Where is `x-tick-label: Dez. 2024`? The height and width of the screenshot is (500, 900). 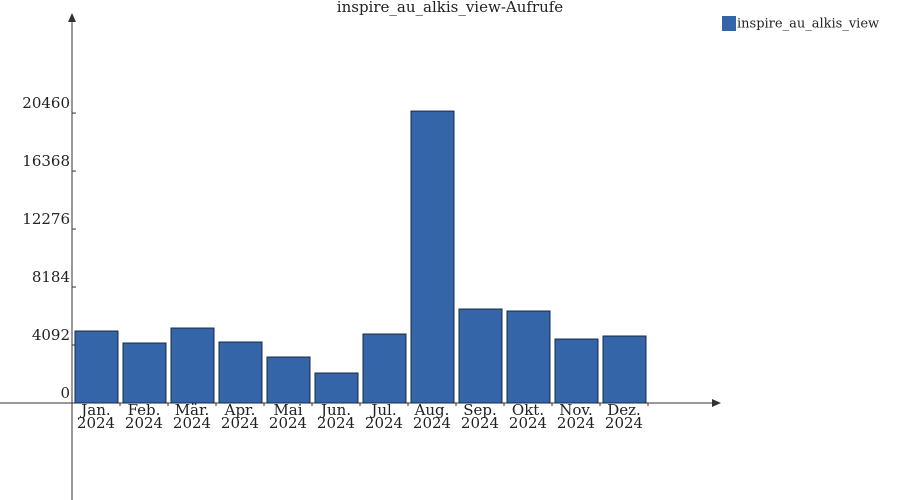
x-tick-label: Dez. 2024 is located at coordinates (624, 416).